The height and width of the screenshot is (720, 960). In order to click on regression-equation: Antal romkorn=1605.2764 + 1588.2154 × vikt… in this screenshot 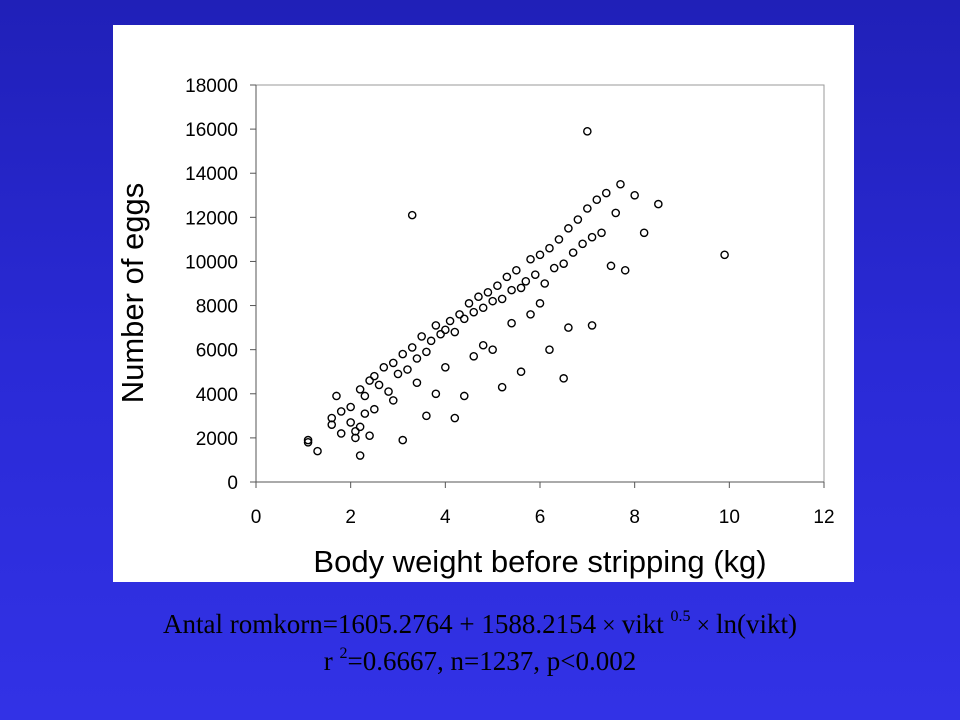, I will do `click(480, 624)`.